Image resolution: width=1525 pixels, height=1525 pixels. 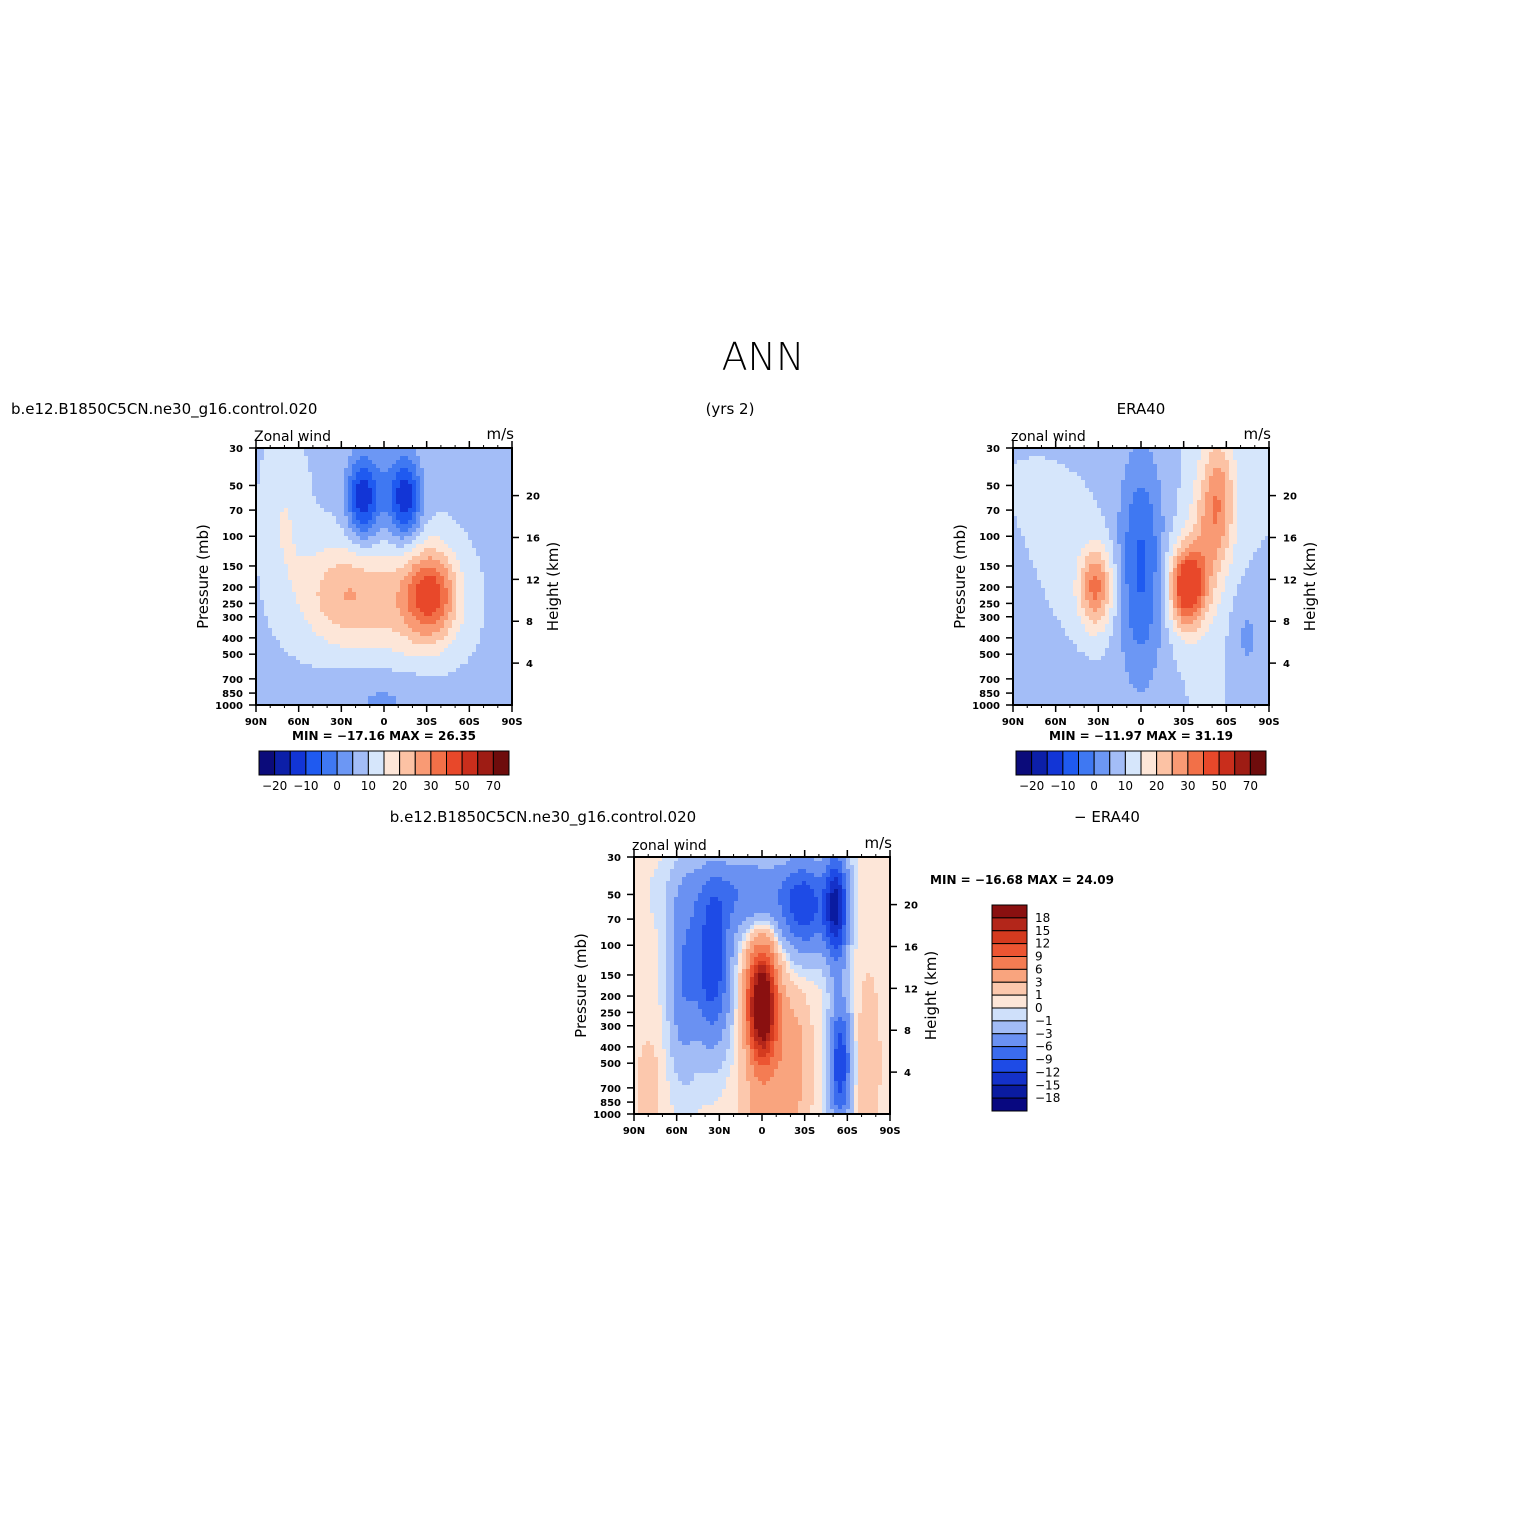 I want to click on panel-title: Zonal wind, so click(x=292, y=437).